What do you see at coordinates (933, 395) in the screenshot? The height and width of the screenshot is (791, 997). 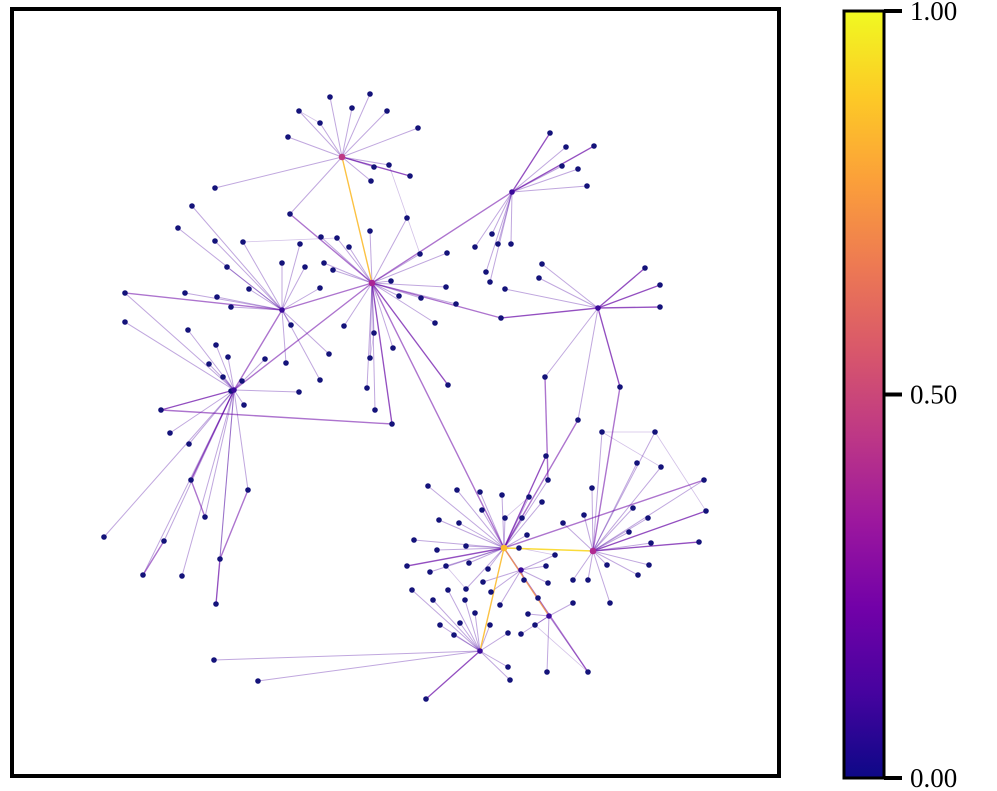 I see `colorbar-tick-label: 0.50` at bounding box center [933, 395].